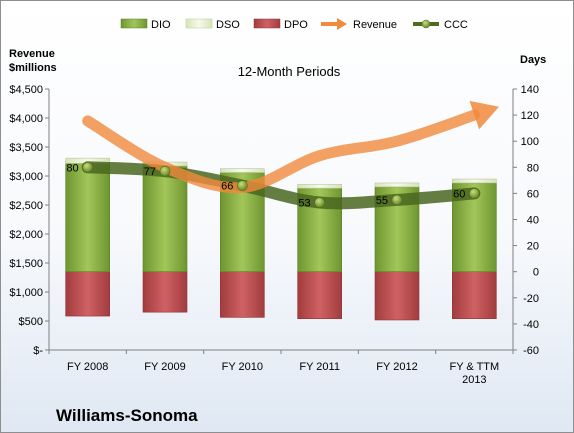 This screenshot has width=574, height=433. I want to click on labels-layer: 80 77 66 53 55 60, so click(273, 186).